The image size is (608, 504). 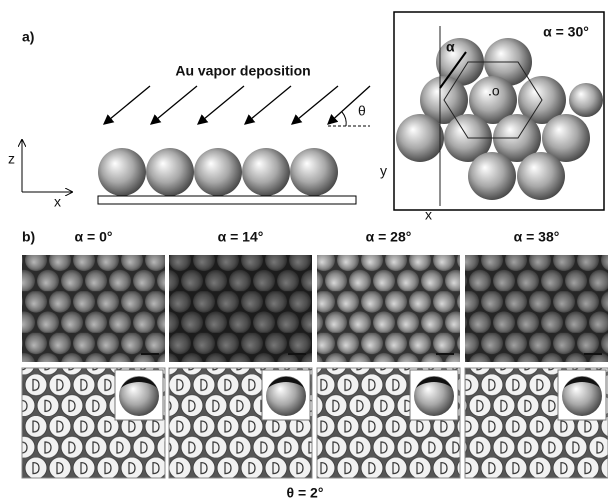 What do you see at coordinates (383, 171) in the screenshot?
I see `y-label: y` at bounding box center [383, 171].